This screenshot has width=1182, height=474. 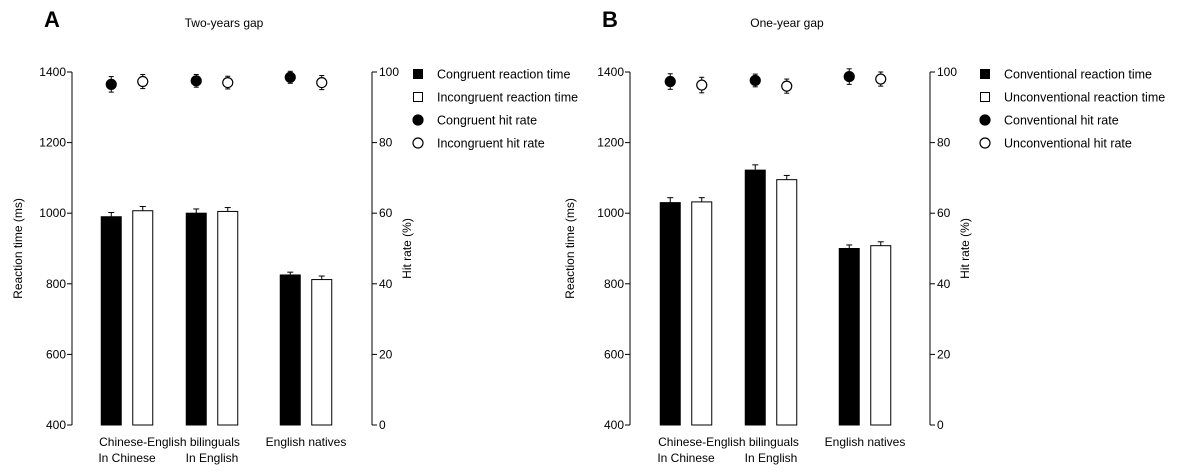 I want to click on legend-label: Congruent hit rate, so click(x=487, y=121).